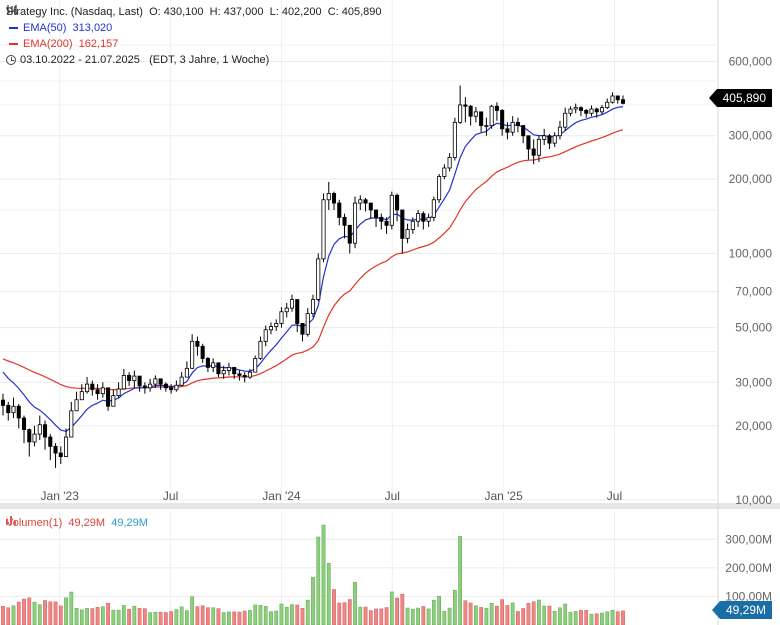 The width and height of the screenshot is (780, 625). I want to click on volume-legend: Volumen(1) 49,29M 49,29M, so click(77, 523).